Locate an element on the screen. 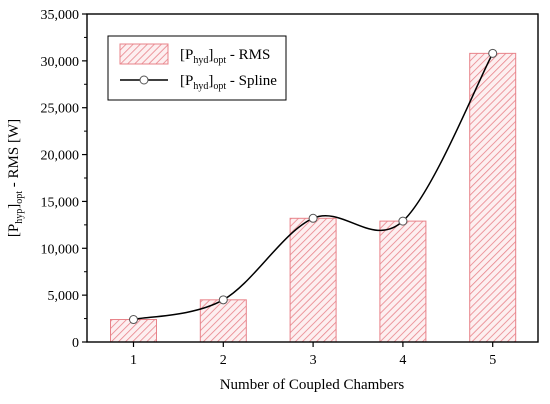  y-axis-title-mid: ] is located at coordinates (14, 206).